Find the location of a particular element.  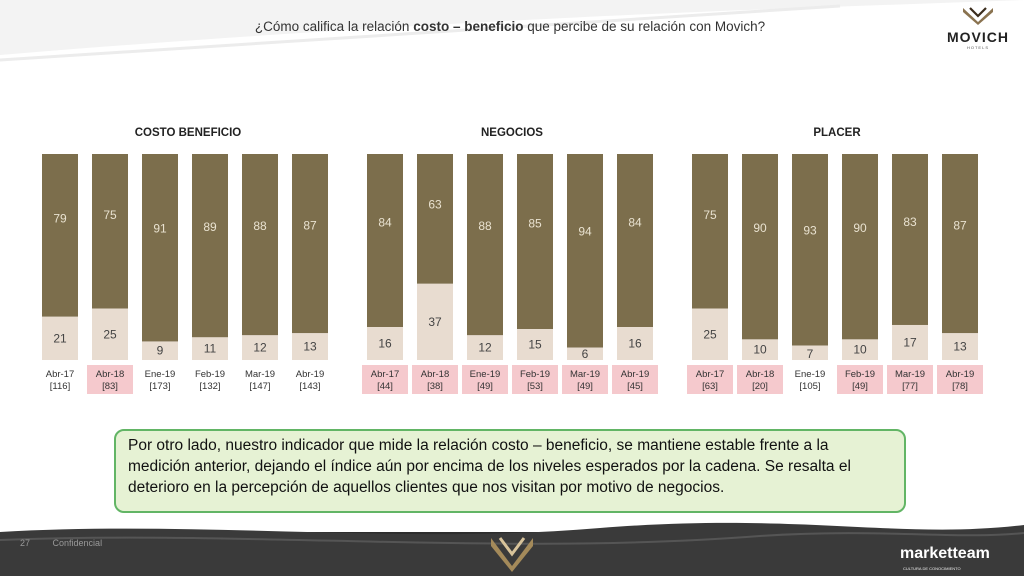

base-label: [143] is located at coordinates (309, 386).